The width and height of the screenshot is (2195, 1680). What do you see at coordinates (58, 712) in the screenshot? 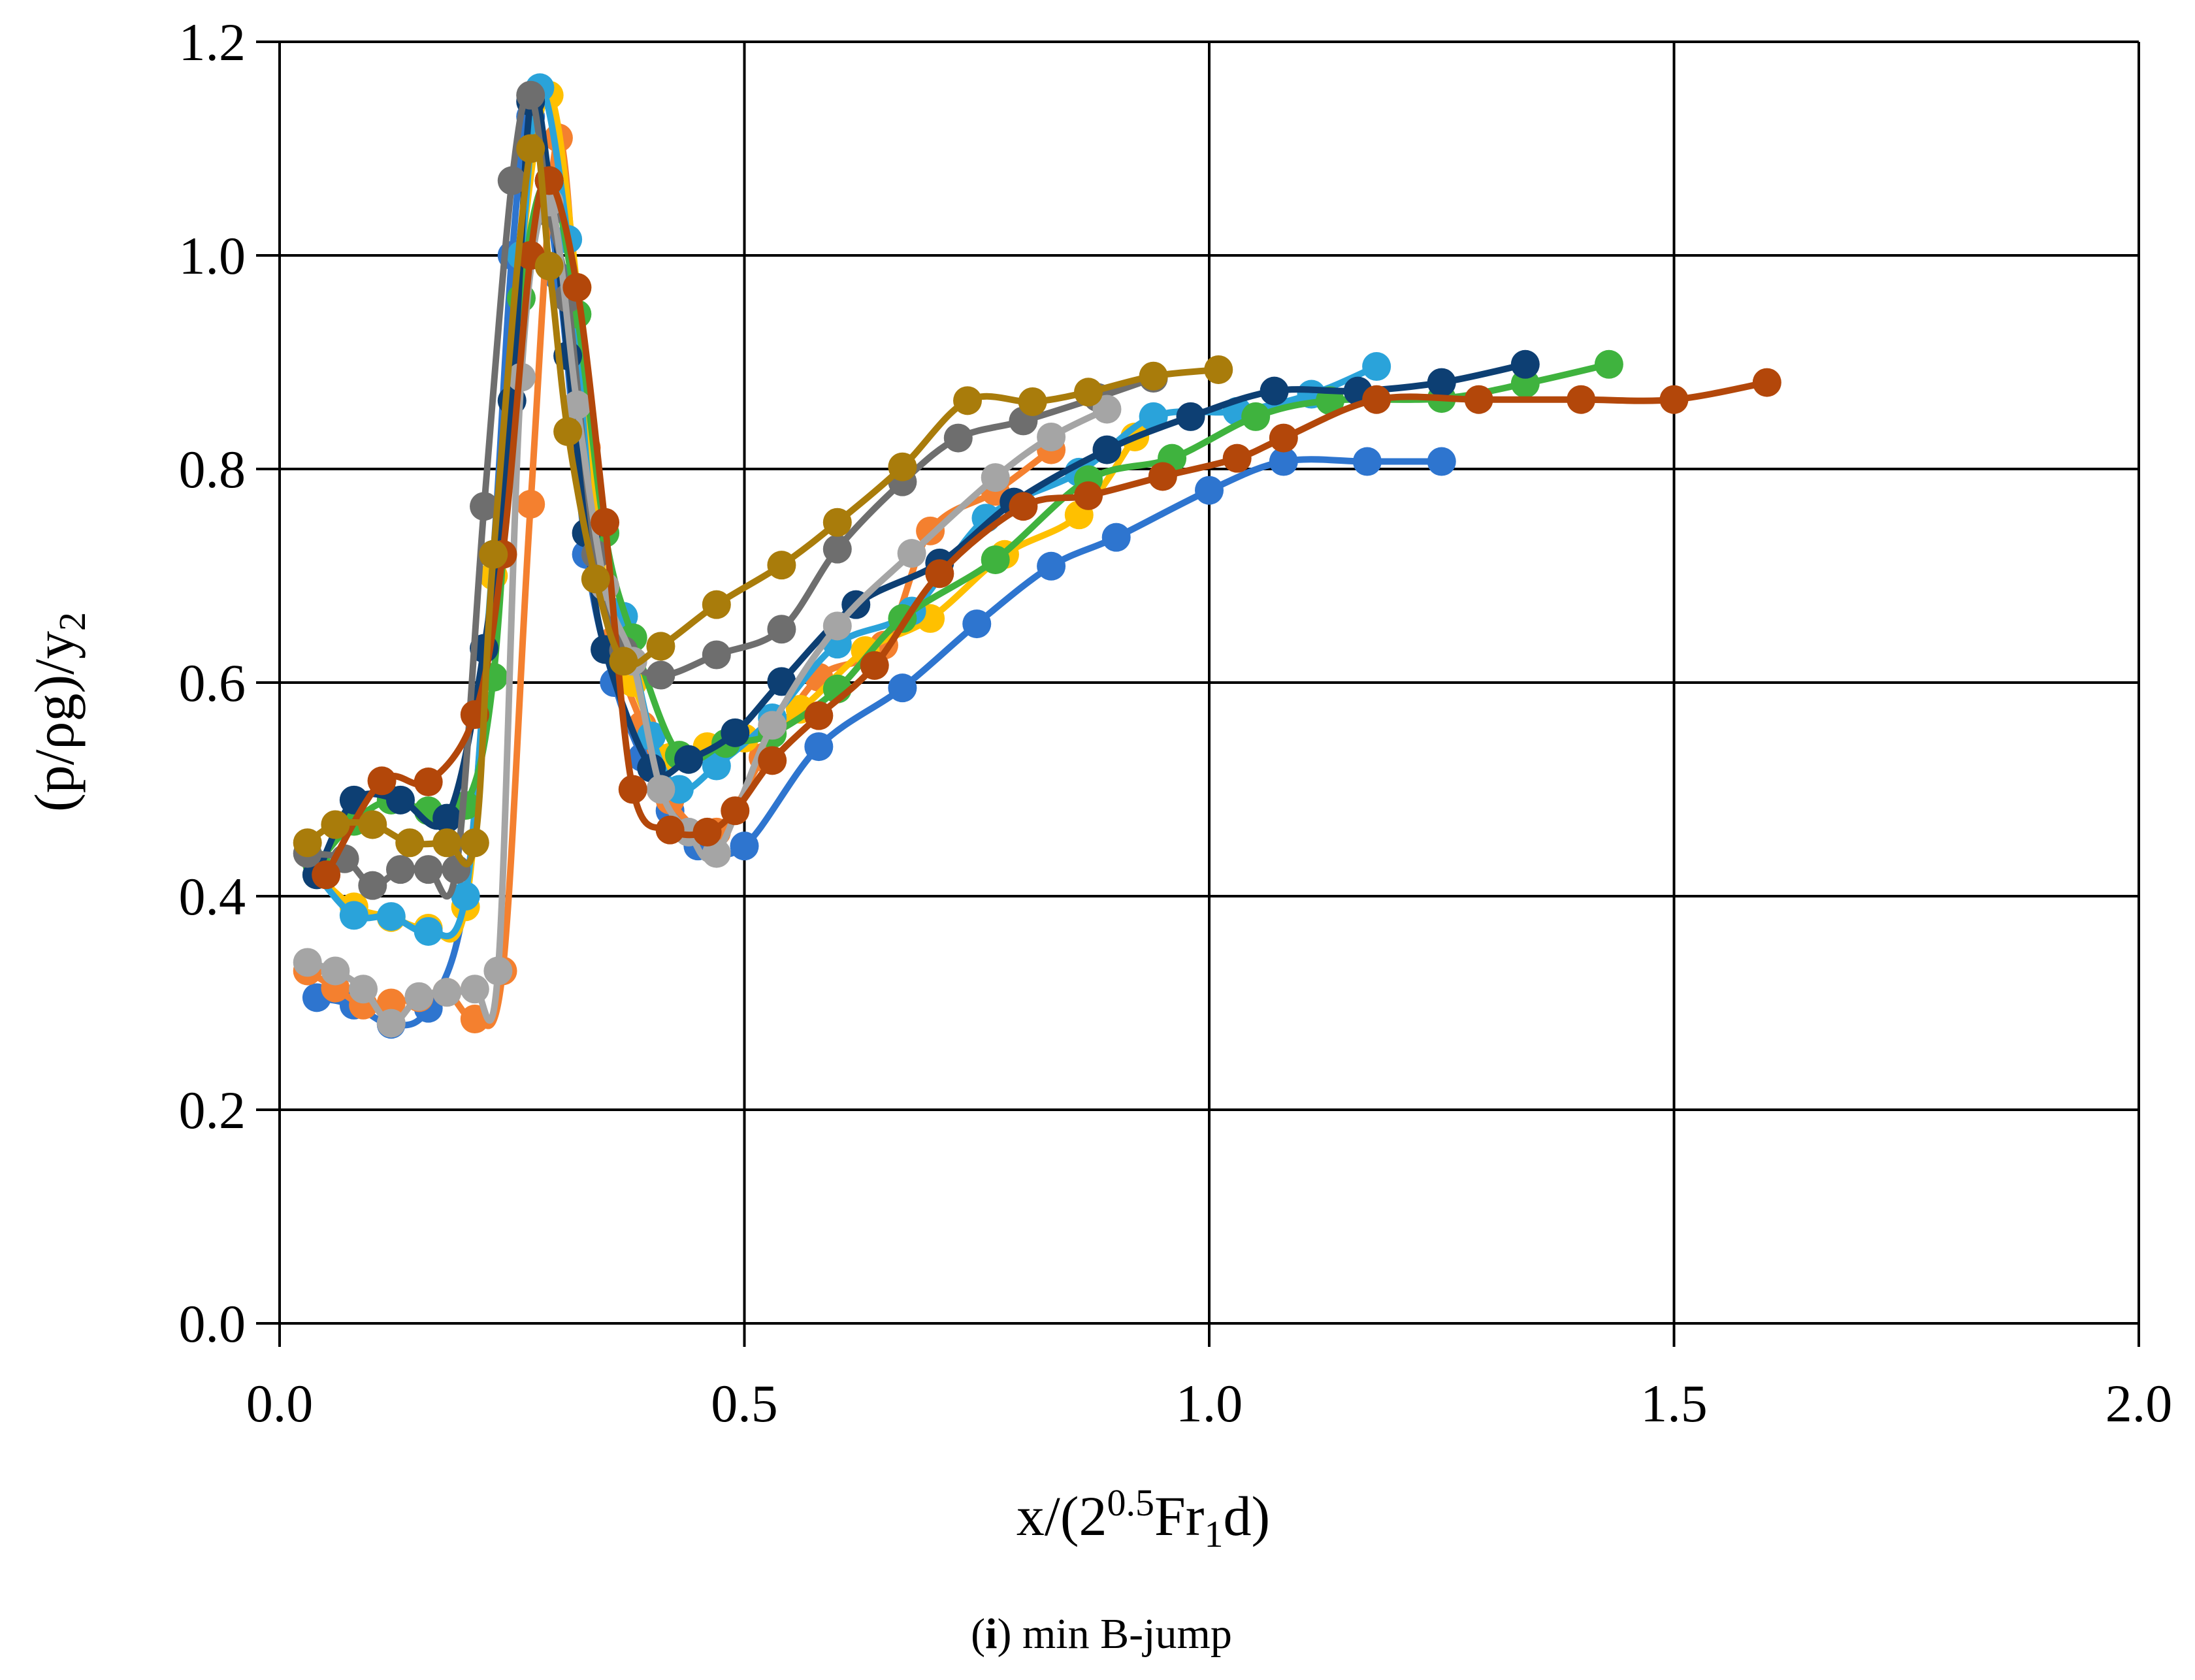
I see `y-axis-title: (p/ρg)/y2` at bounding box center [58, 712].